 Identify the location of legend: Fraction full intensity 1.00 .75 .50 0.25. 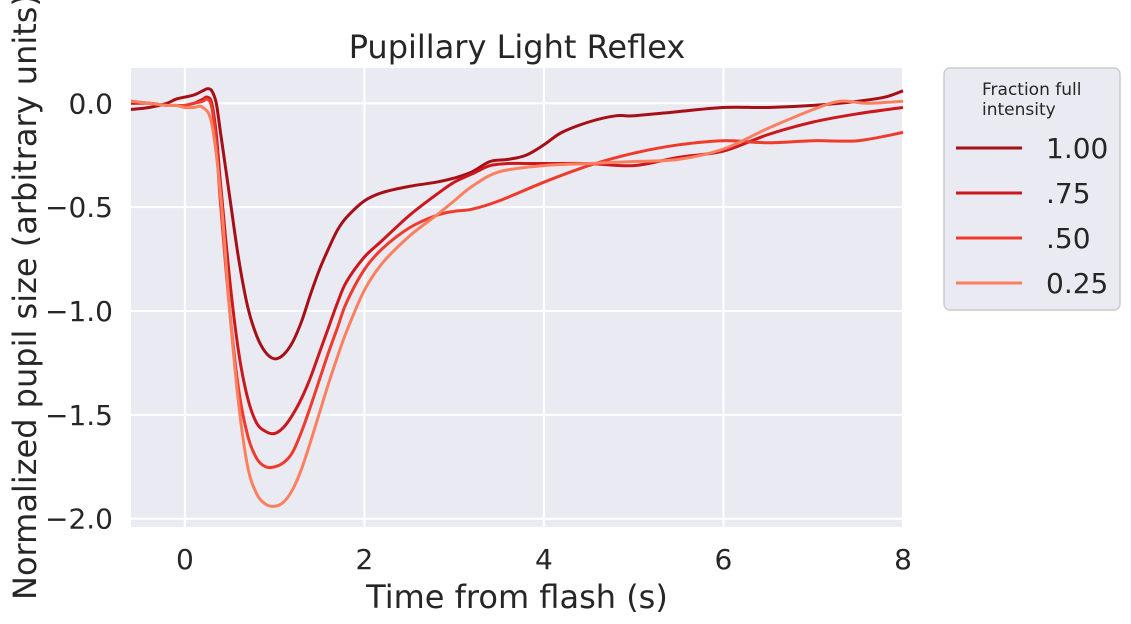
(1032, 189).